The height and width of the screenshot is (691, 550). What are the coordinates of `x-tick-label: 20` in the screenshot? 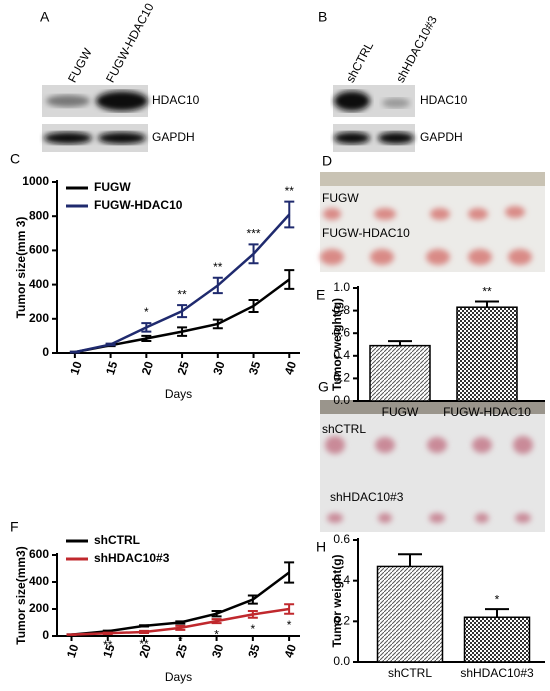 It's located at (148, 367).